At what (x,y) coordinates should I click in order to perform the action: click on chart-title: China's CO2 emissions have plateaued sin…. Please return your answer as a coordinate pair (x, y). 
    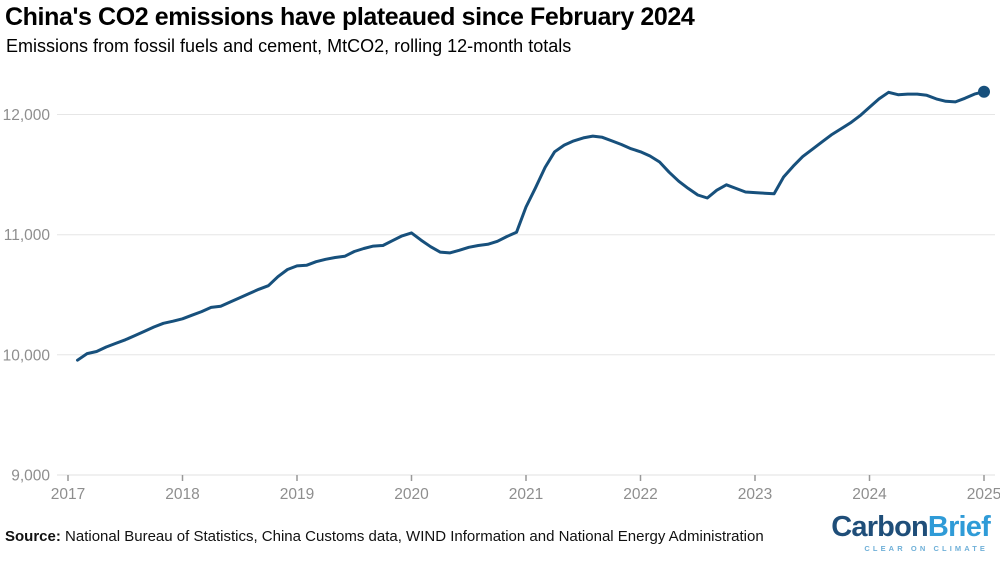
    Looking at the image, I should click on (350, 17).